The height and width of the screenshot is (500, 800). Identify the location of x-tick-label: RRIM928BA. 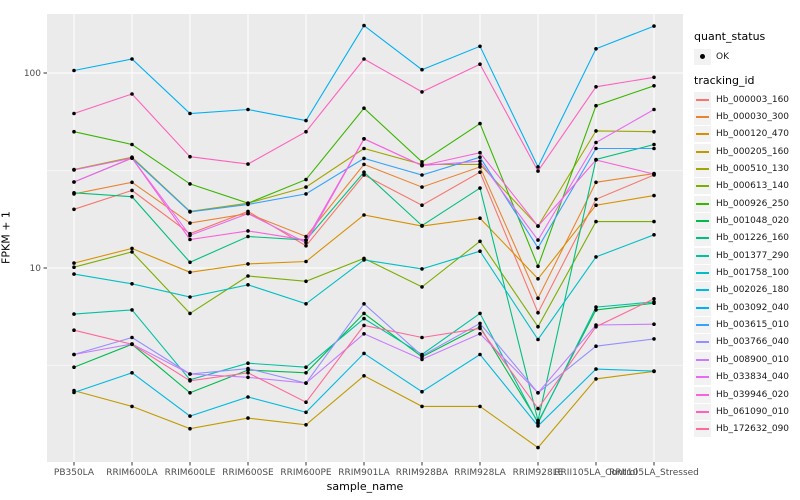
(422, 473).